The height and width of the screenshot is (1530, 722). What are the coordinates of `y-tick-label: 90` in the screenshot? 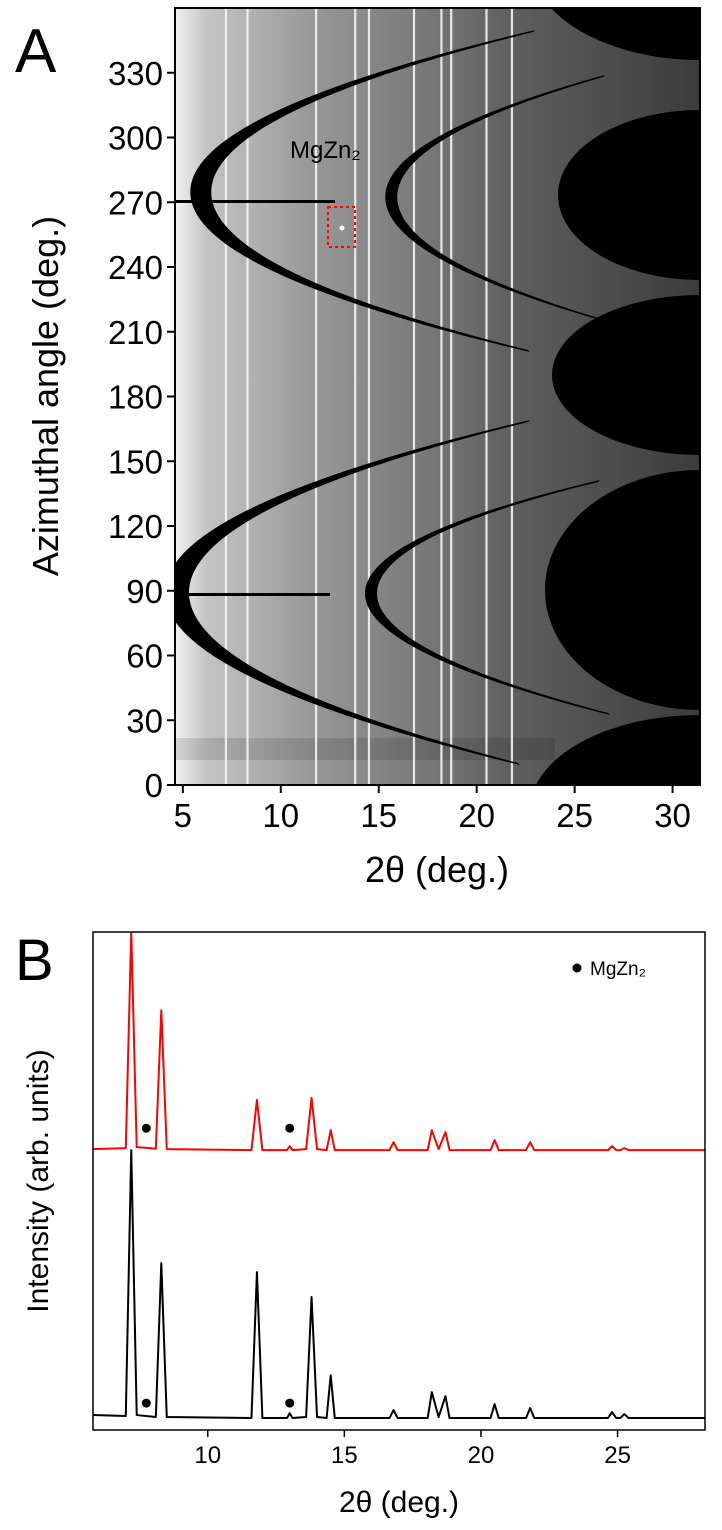 It's located at (144, 591).